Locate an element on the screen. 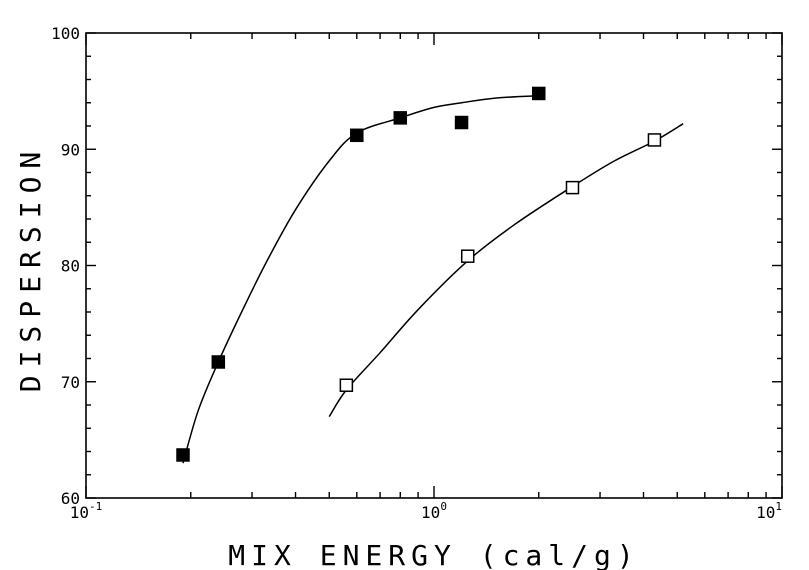  y-tick-label: 70 is located at coordinates (70, 382).